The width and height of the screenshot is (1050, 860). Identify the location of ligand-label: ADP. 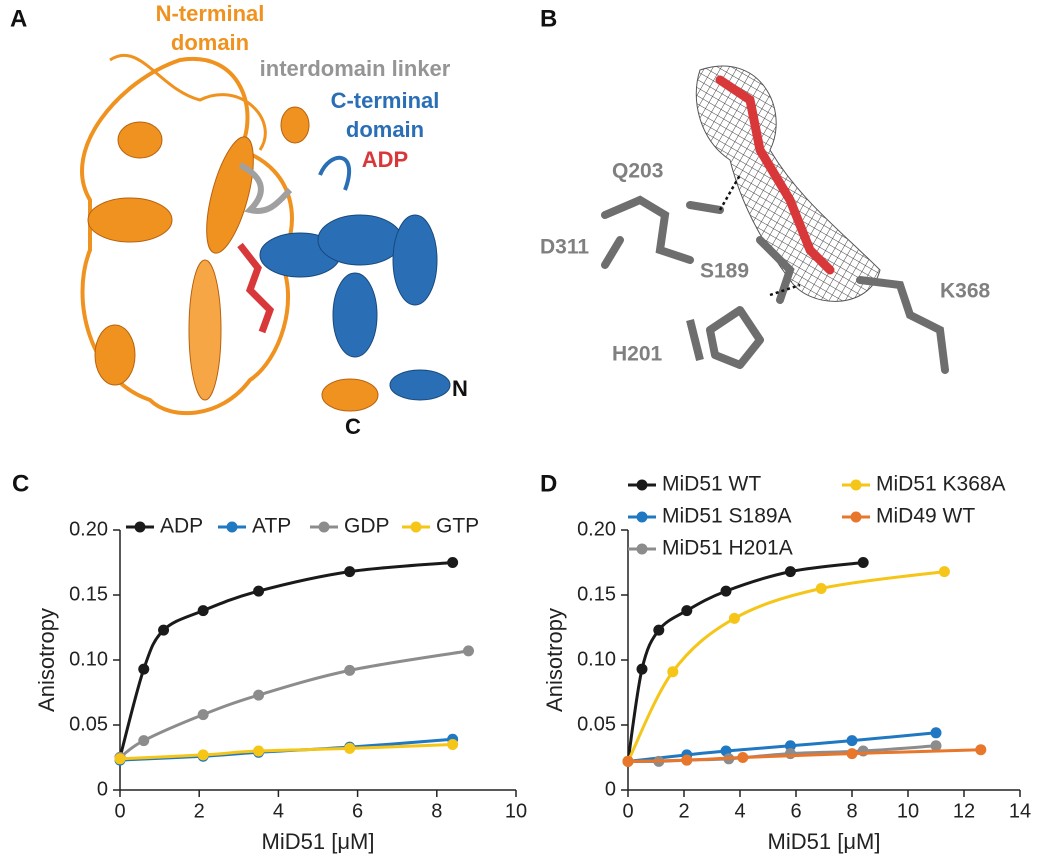
(385, 159).